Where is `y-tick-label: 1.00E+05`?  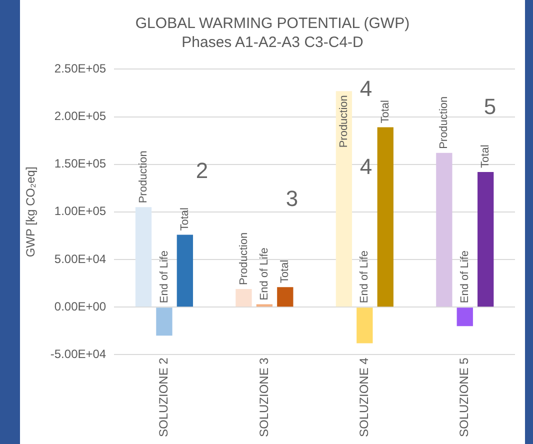 y-tick-label: 1.00E+05 is located at coordinates (80, 211).